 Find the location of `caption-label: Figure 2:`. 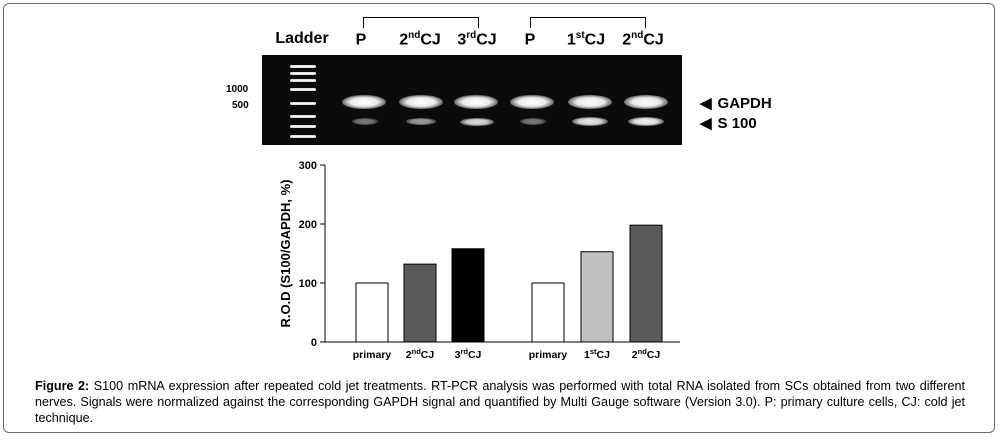

caption-label: Figure 2: is located at coordinates (62, 386).